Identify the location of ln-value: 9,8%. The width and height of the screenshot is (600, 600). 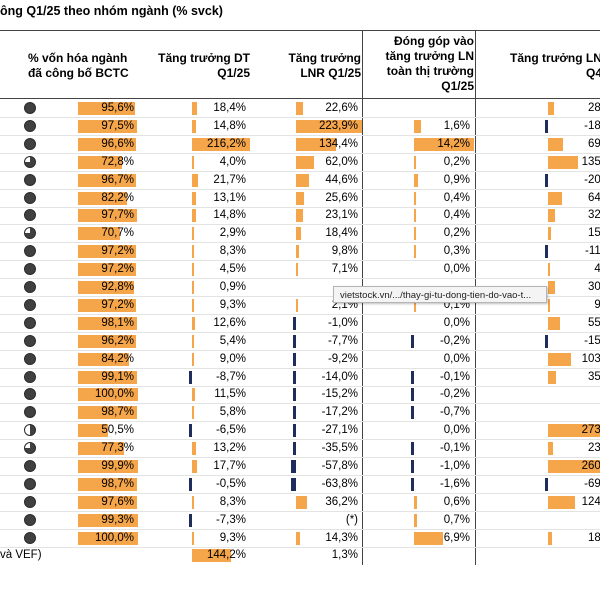
(344, 251).